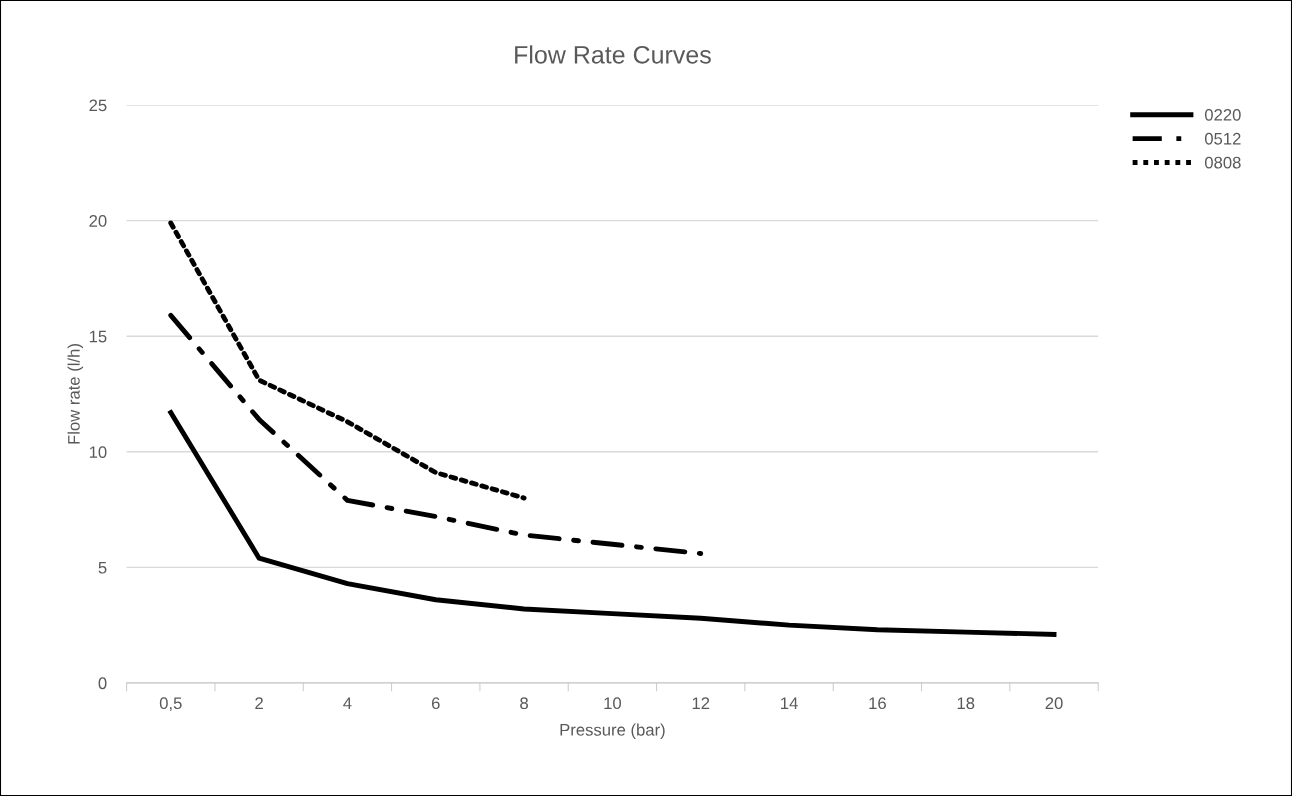 The image size is (1292, 796). I want to click on x-axis-title: Pressure (bar), so click(612, 731).